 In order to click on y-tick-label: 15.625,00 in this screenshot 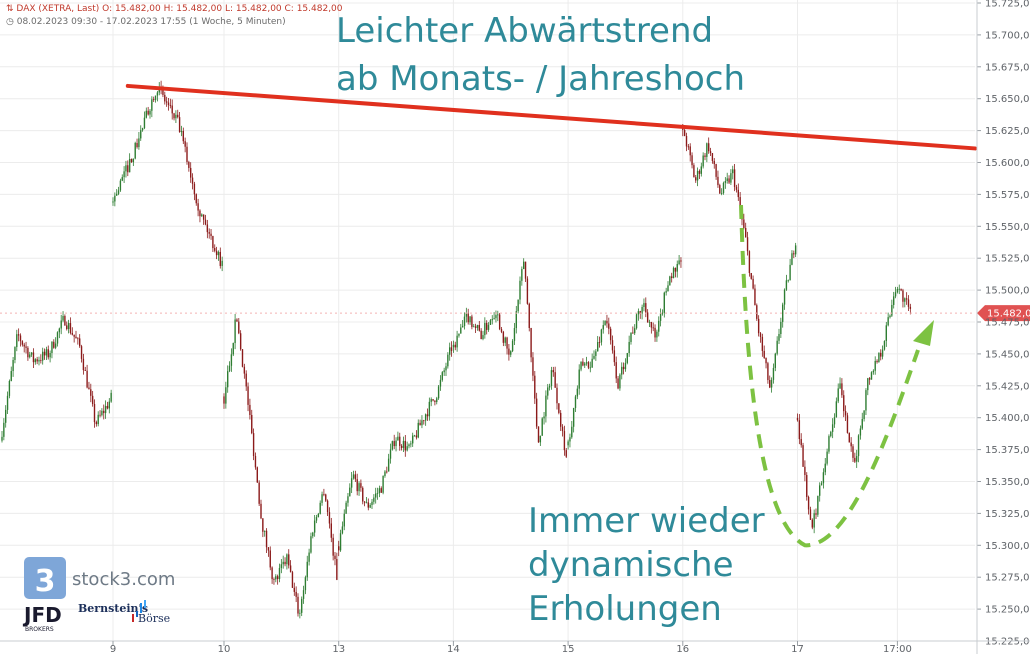, I will do `click(1007, 131)`.